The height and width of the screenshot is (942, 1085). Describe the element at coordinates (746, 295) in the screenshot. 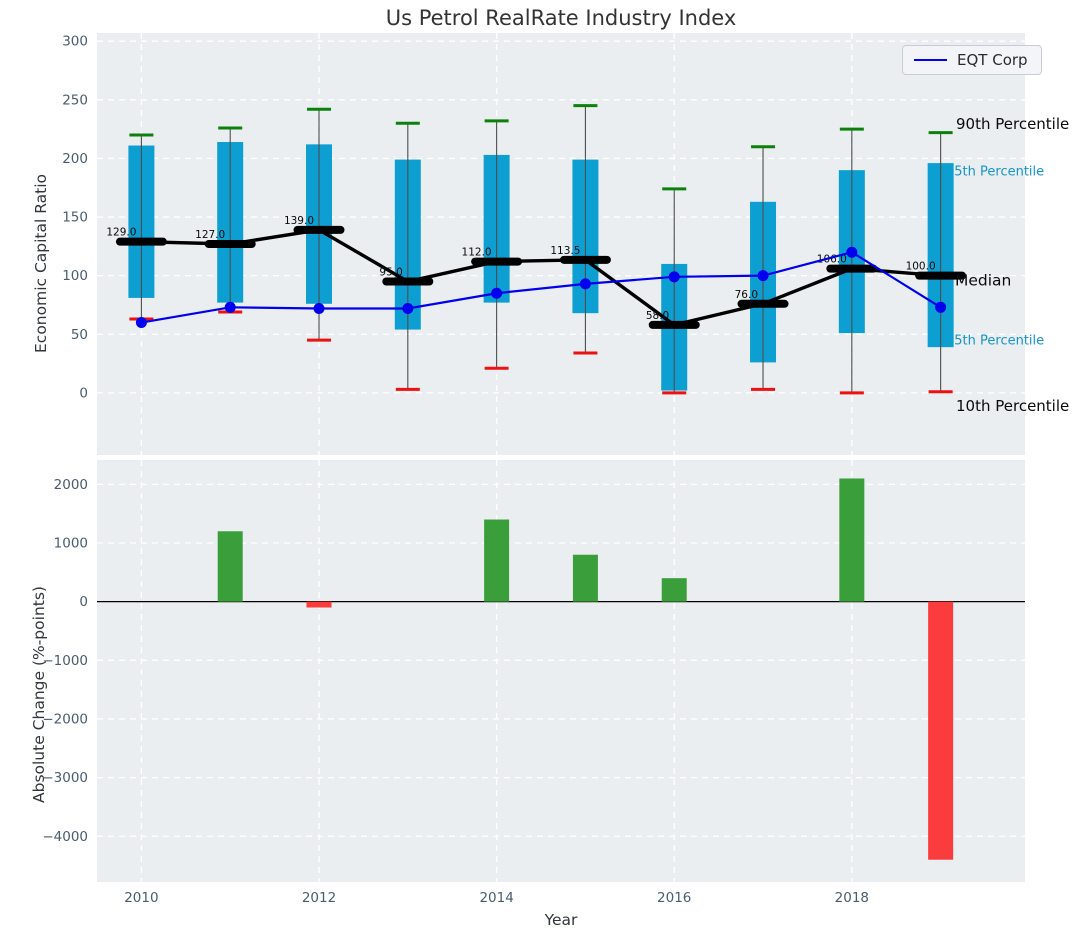

I see `median-value-label: 76.0` at that location.